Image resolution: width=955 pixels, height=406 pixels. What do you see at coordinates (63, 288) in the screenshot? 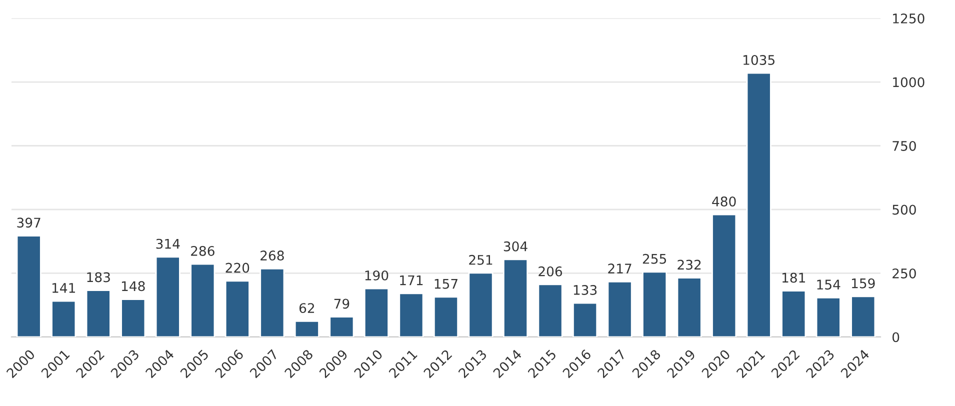
I see `data-label: 141` at bounding box center [63, 288].